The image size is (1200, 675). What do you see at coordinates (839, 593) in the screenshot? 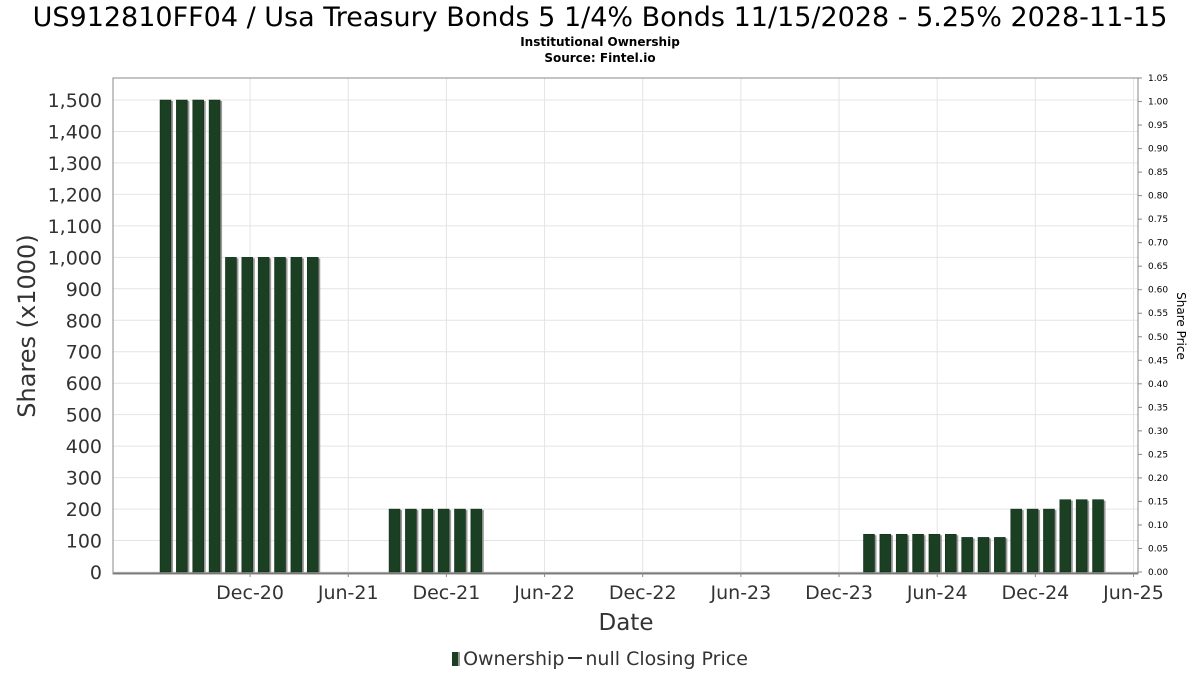
I see `x-tick-label: Dec-23` at bounding box center [839, 593].